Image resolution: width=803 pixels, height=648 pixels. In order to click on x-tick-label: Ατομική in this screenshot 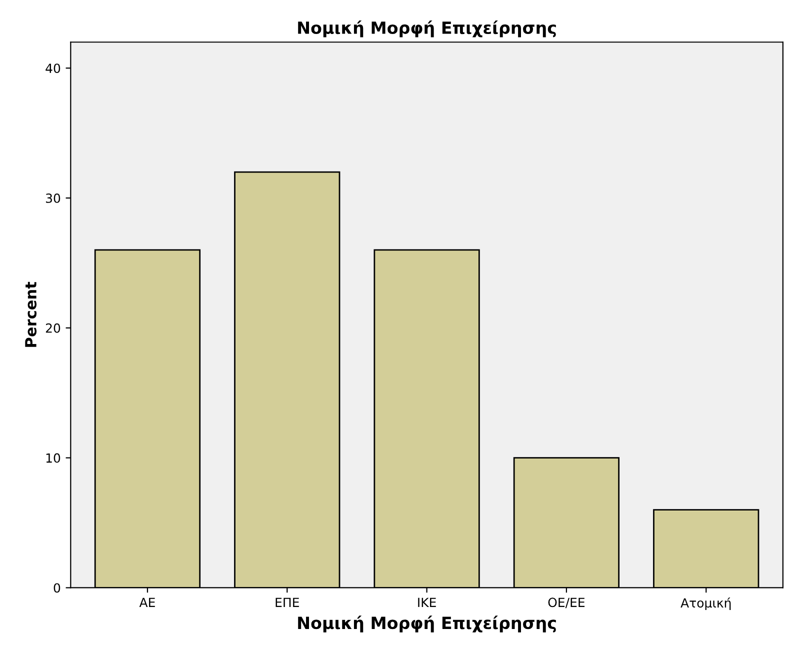, I will do `click(705, 603)`.